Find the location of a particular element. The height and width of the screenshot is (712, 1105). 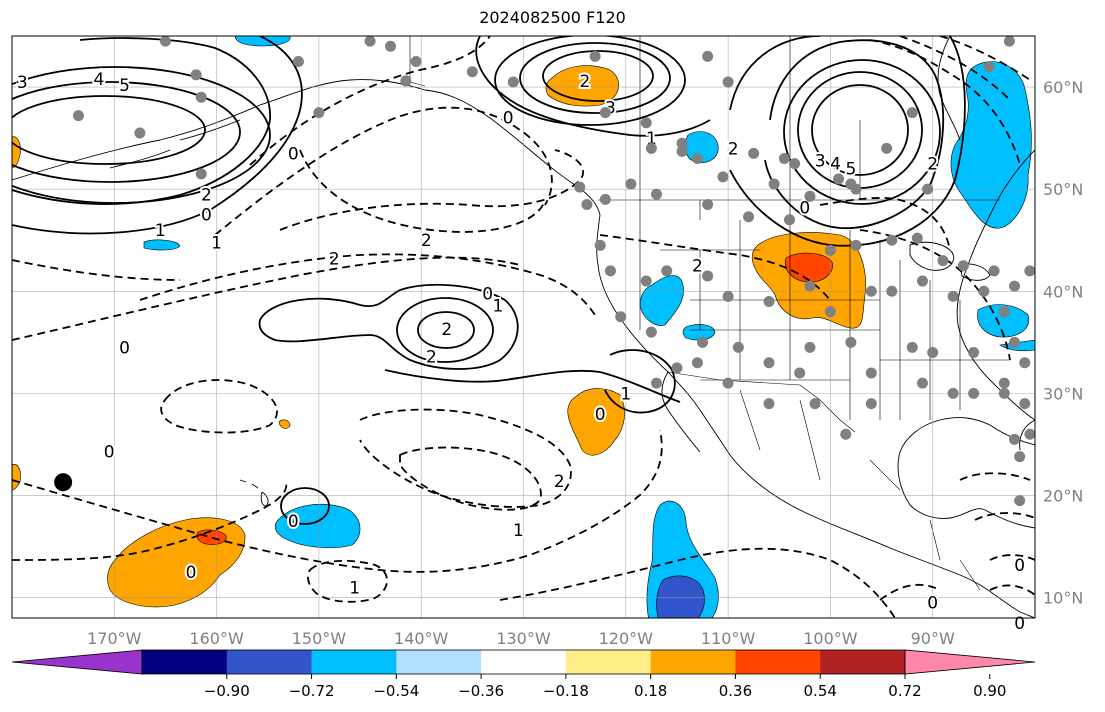

shade-blue-canada-east is located at coordinates (991, 145).